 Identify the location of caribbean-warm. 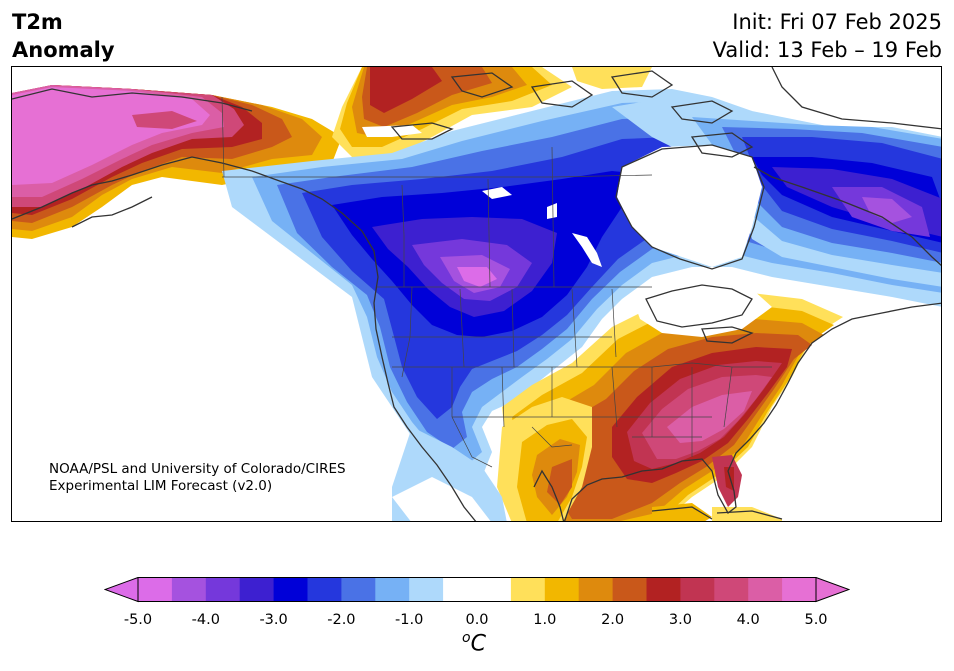
(682, 512).